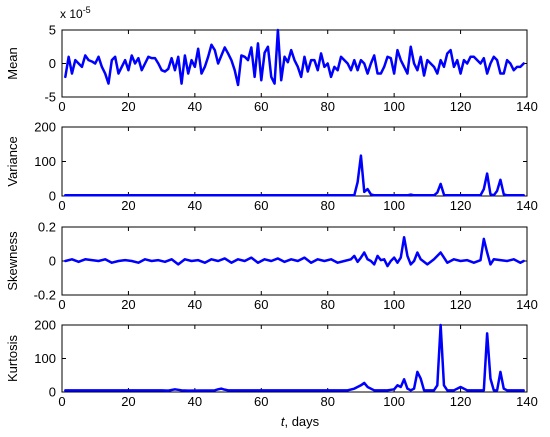 The width and height of the screenshot is (550, 437). I want to click on y-tick-label: 5, so click(52, 30).